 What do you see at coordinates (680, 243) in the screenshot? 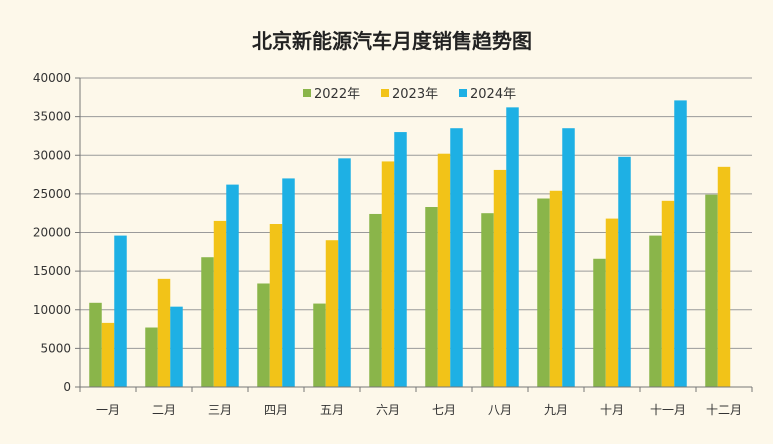
I see `bar-2024年-十一月` at bounding box center [680, 243].